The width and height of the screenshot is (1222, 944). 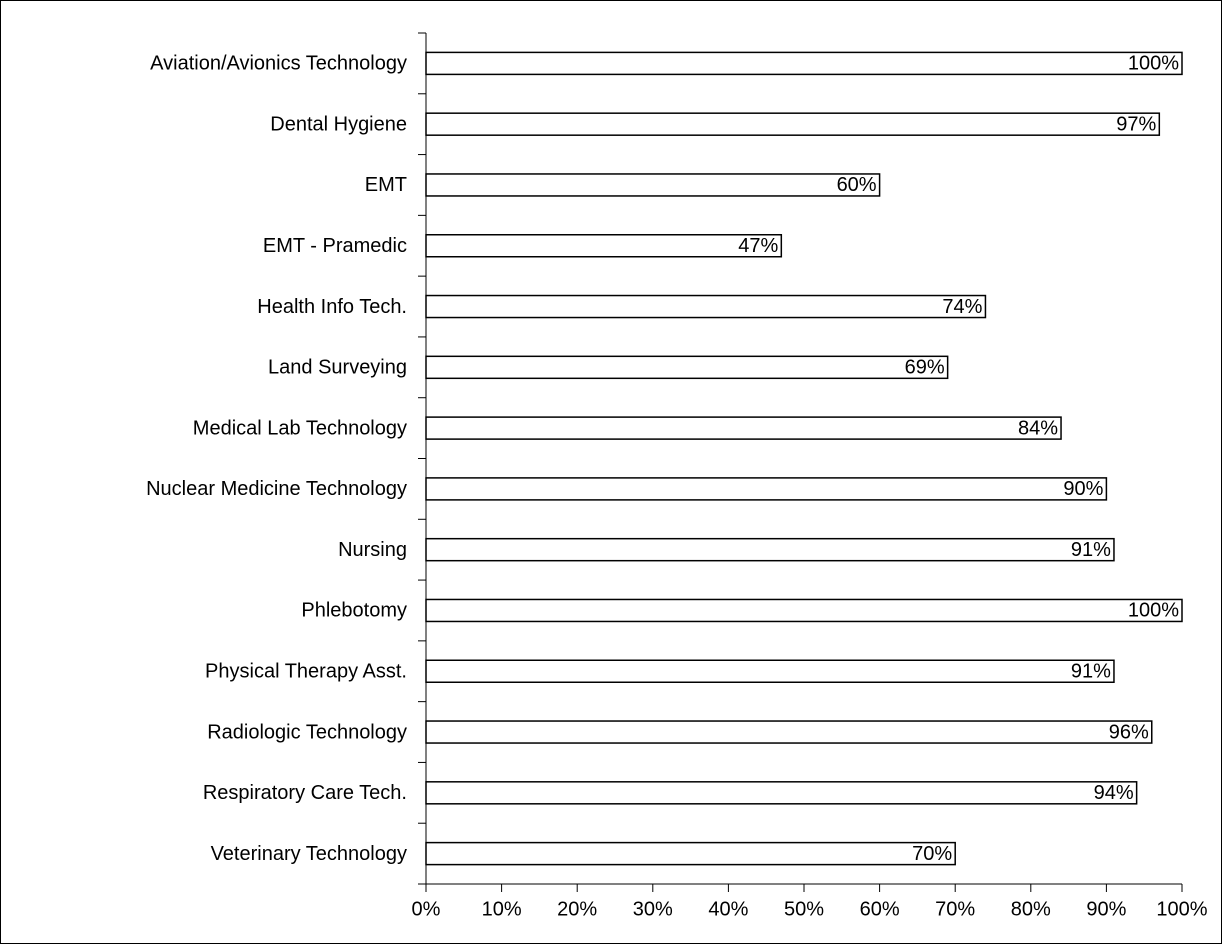 I want to click on value-label: 70%, so click(x=932, y=854).